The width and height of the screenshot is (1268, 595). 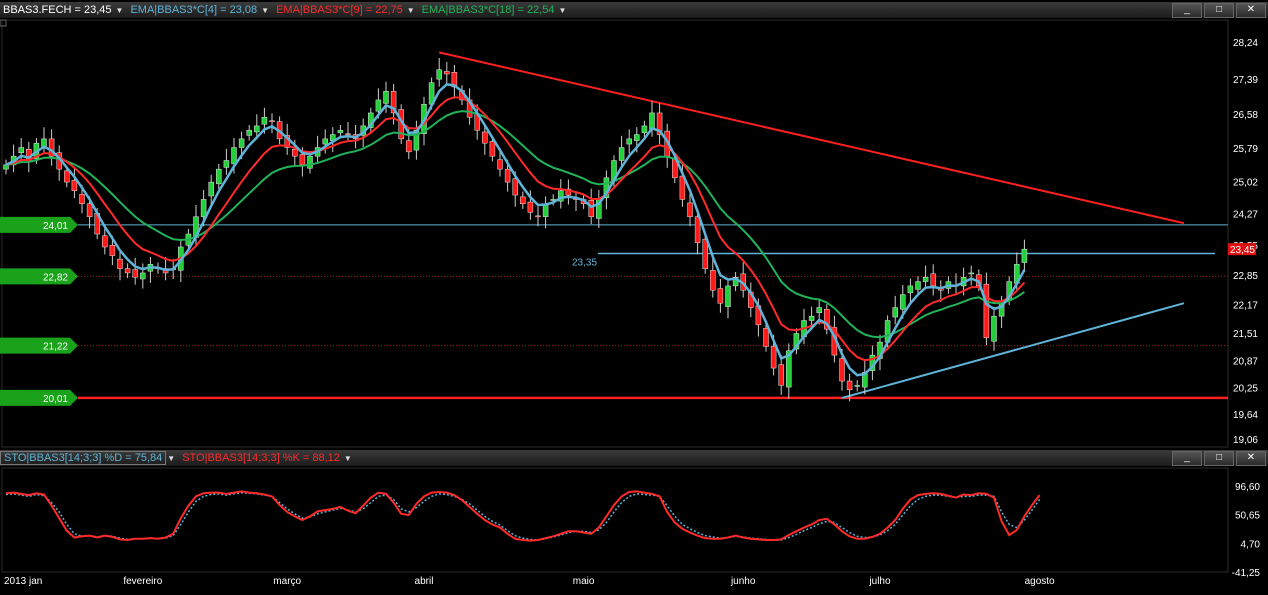 I want to click on oscillator-y-tick-label: 50,65, so click(x=1247, y=516).